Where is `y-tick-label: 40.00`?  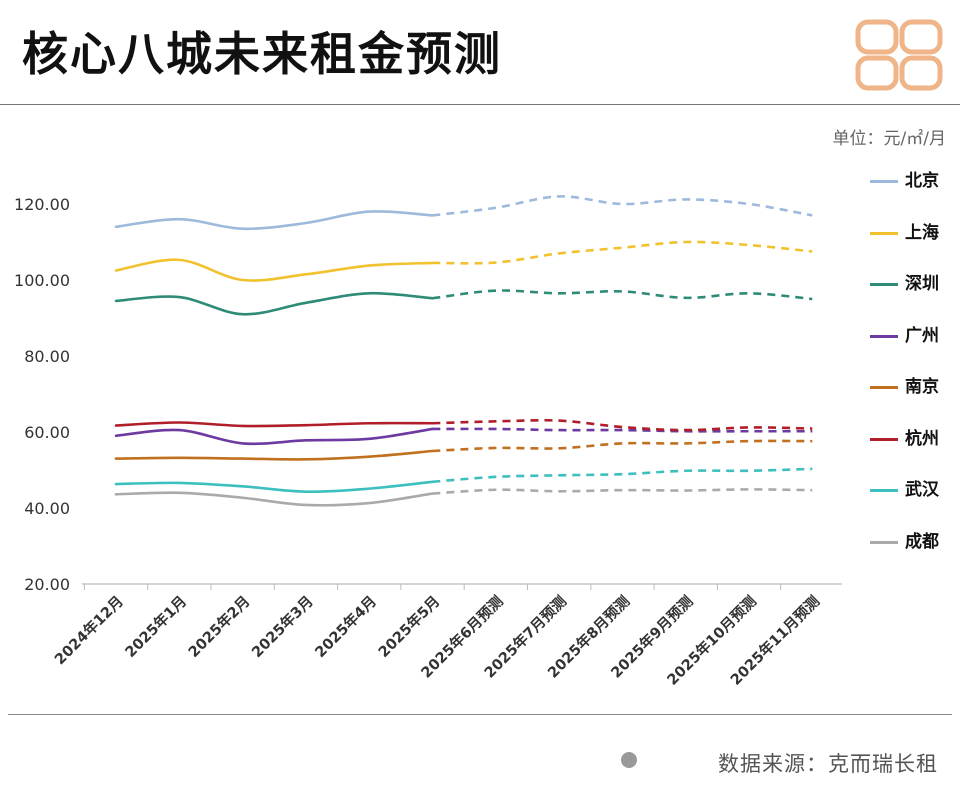
y-tick-label: 40.00 is located at coordinates (47, 508).